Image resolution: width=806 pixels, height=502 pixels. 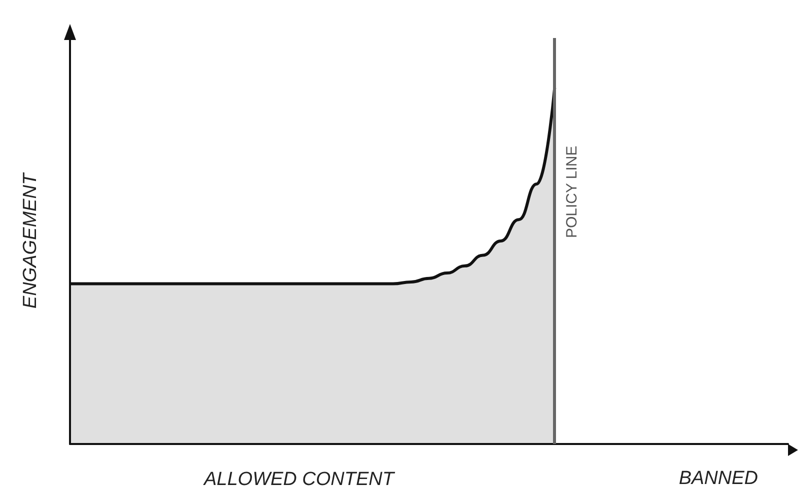 What do you see at coordinates (572, 192) in the screenshot?
I see `annotation: POLICY LINE` at bounding box center [572, 192].